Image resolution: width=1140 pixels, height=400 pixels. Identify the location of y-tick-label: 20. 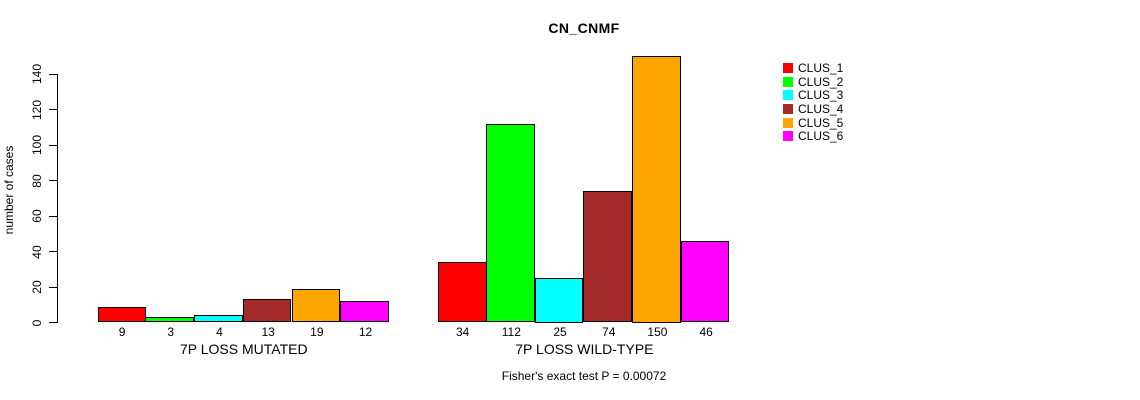
(37, 287).